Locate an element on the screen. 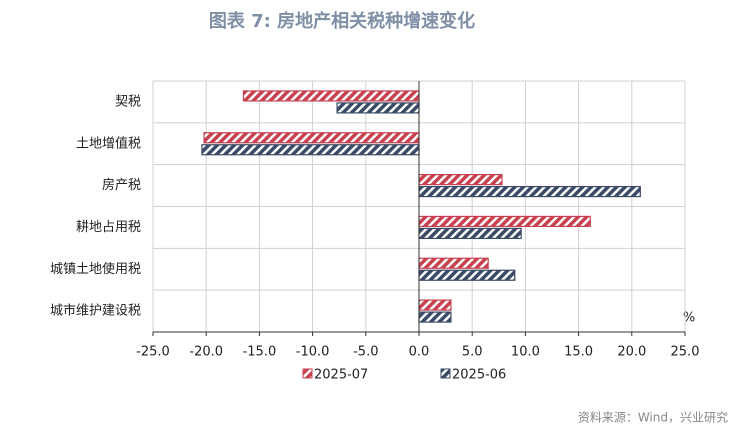  unit-label: % is located at coordinates (689, 318).